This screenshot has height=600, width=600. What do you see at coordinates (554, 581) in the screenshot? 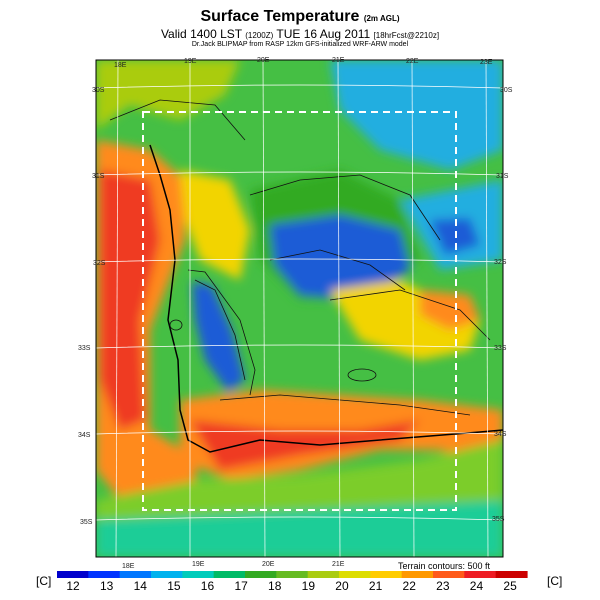
I see `colorbar-unit-right: [C]` at bounding box center [554, 581].